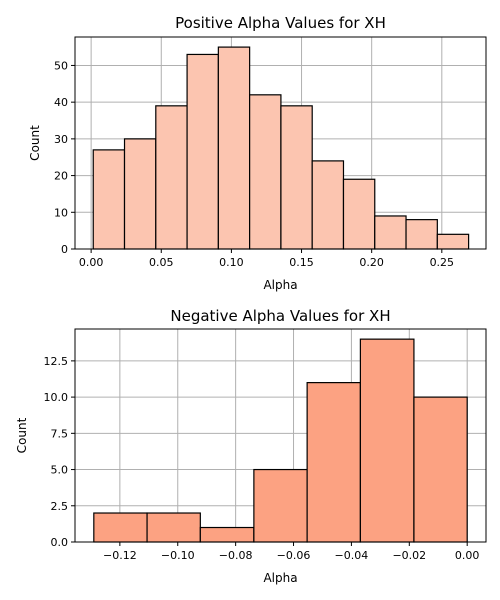  Describe the element at coordinates (56, 361) in the screenshot. I see `y-tick-label: 12.5` at that location.